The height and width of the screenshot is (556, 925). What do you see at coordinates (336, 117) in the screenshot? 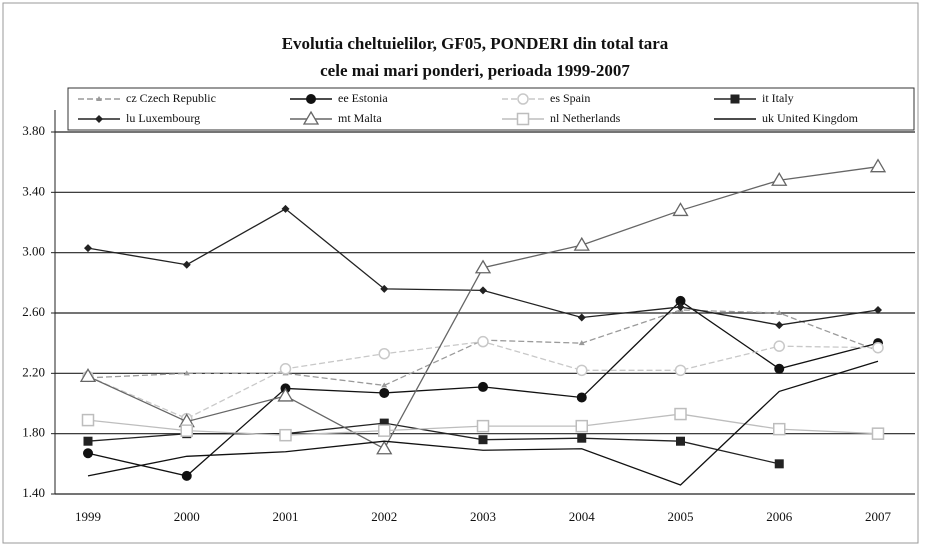
I see `legend-item: mt Malta` at bounding box center [336, 117].